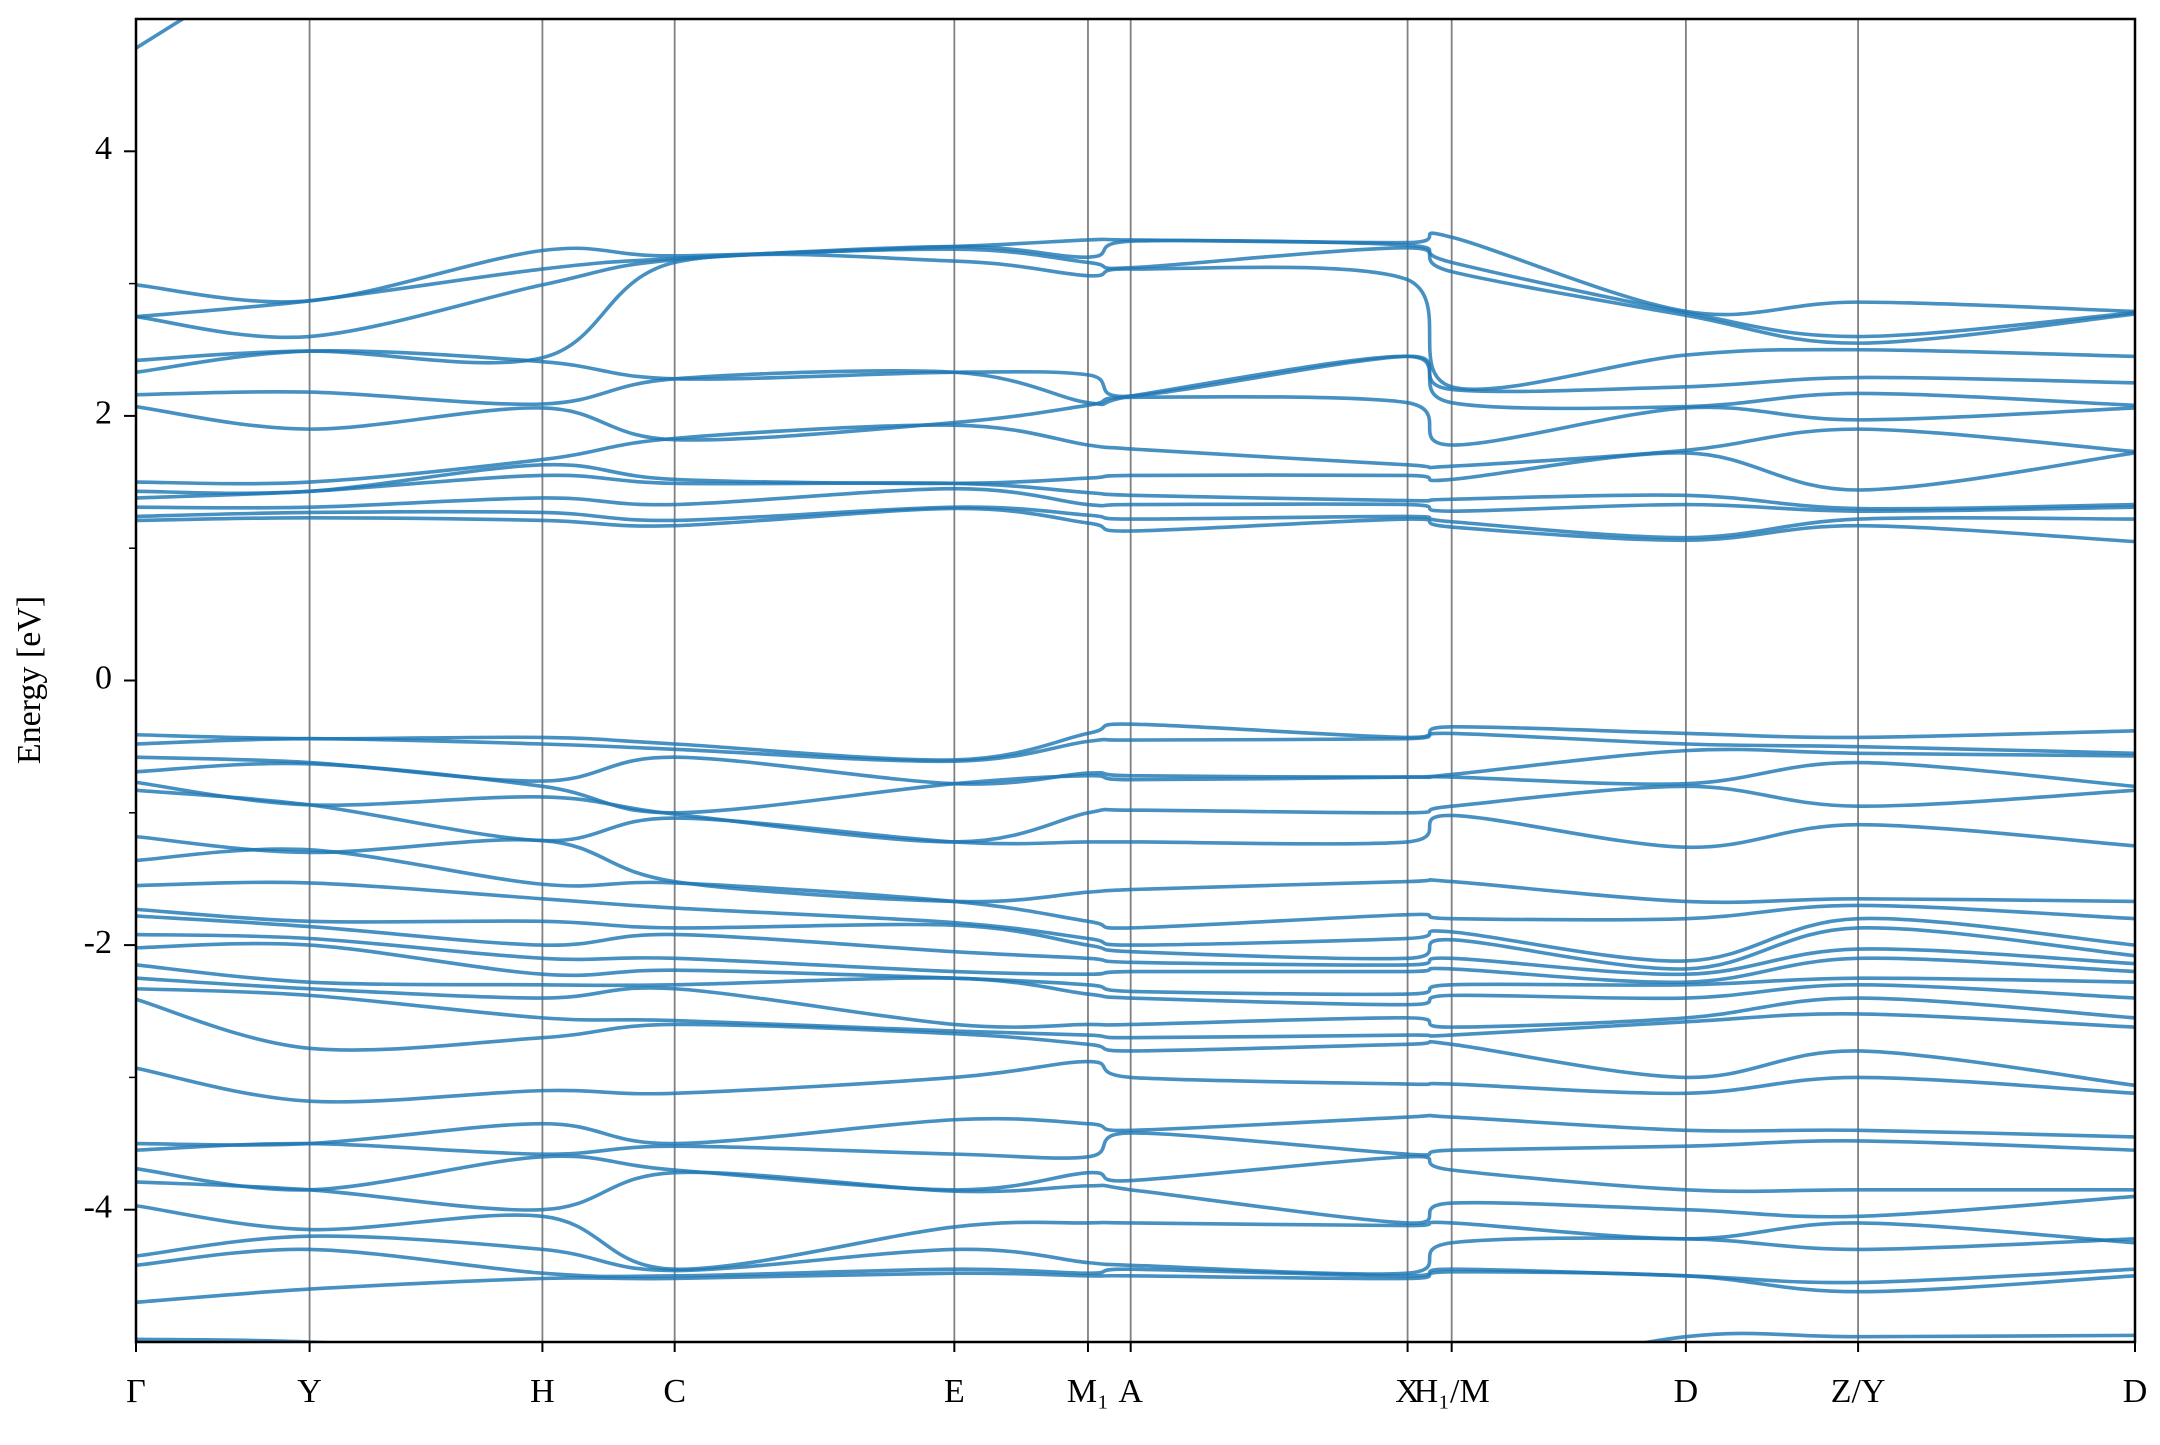 The width and height of the screenshot is (2160, 1445). Describe the element at coordinates (674, 1391) in the screenshot. I see `x-tick-label: C` at that location.